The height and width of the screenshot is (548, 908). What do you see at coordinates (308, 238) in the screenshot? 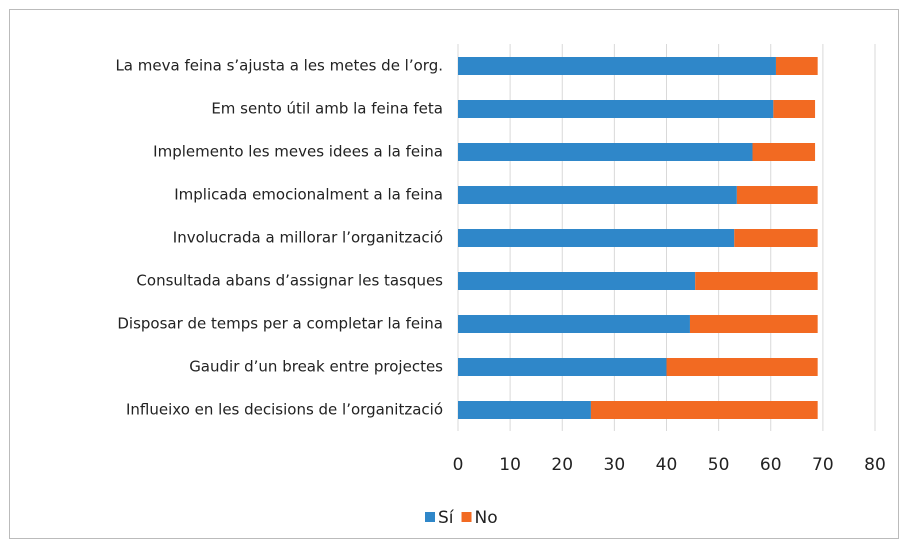
I see `y-tick-label: Involucrada a millorar l’organització` at bounding box center [308, 238].